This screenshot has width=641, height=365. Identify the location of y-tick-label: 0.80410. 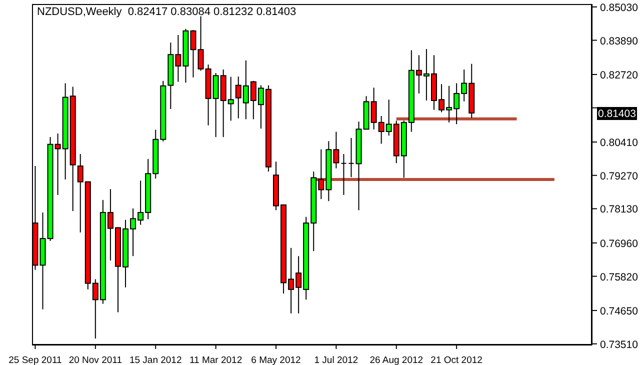
(619, 143).